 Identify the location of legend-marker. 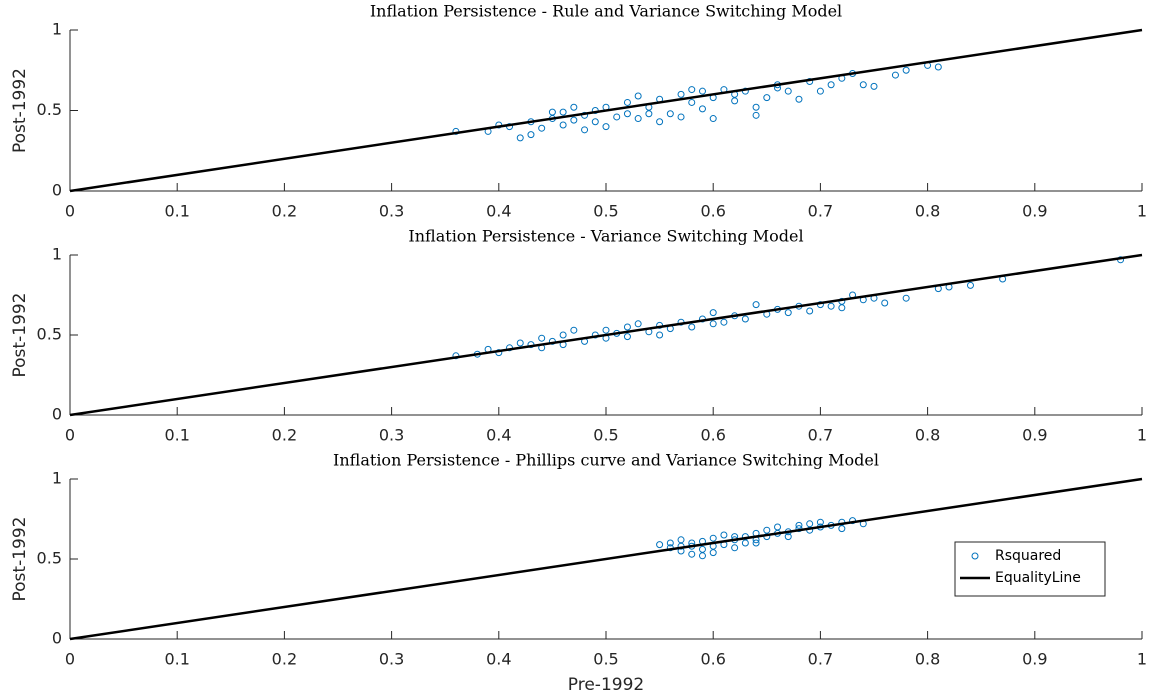
(975, 556).